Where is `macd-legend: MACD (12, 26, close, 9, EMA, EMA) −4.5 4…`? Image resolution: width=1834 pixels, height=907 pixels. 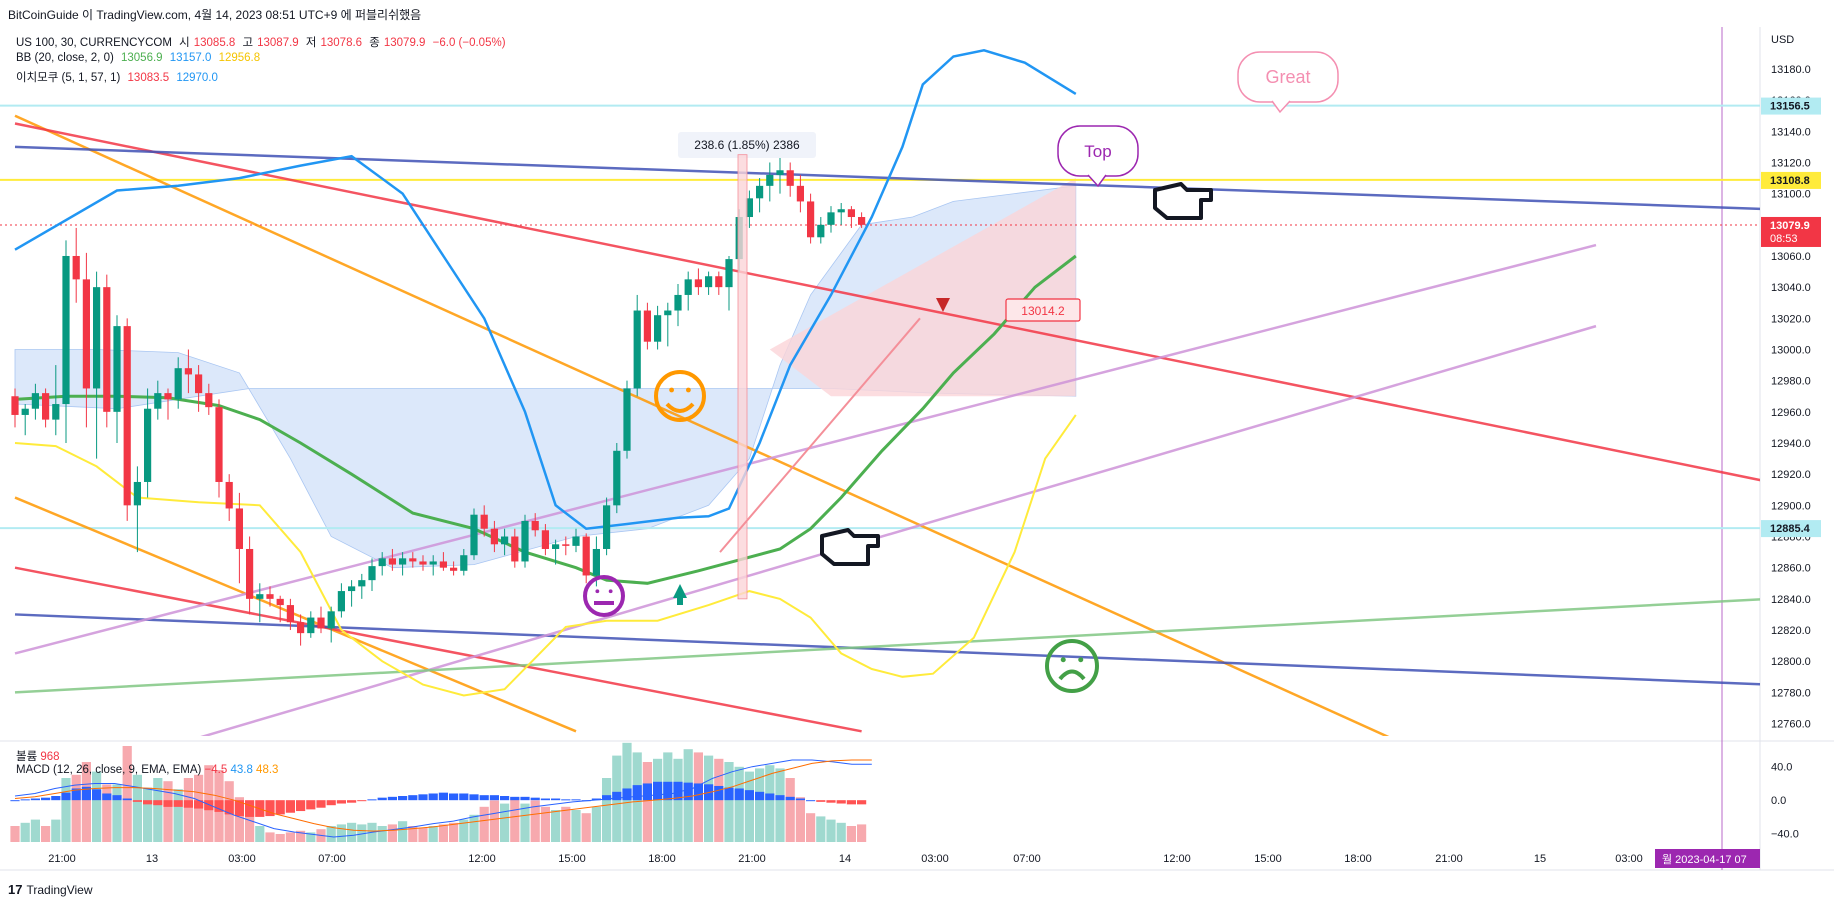
macd-legend: MACD (12, 26, close, 9, EMA, EMA) −4.5 4… is located at coordinates (147, 770).